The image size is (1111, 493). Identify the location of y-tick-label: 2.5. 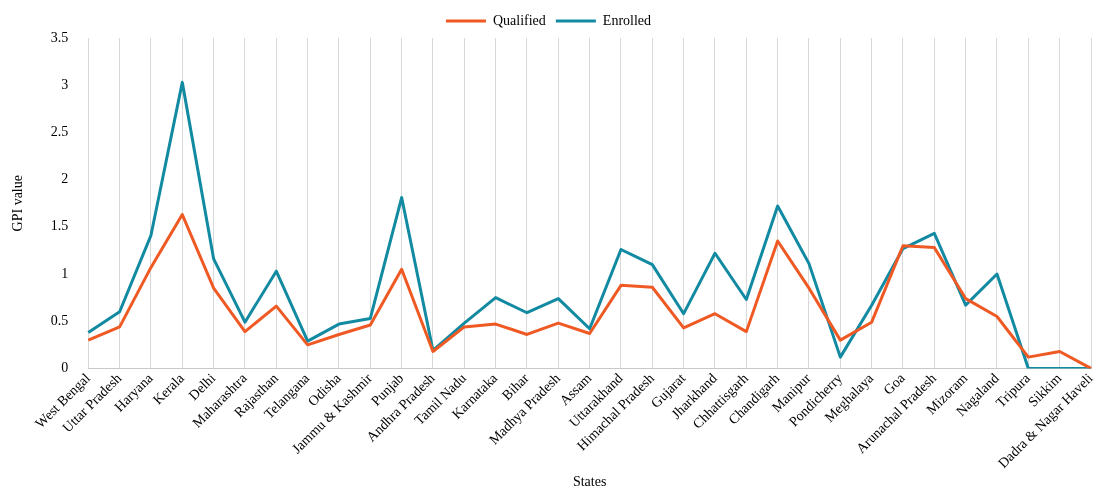
(59, 132).